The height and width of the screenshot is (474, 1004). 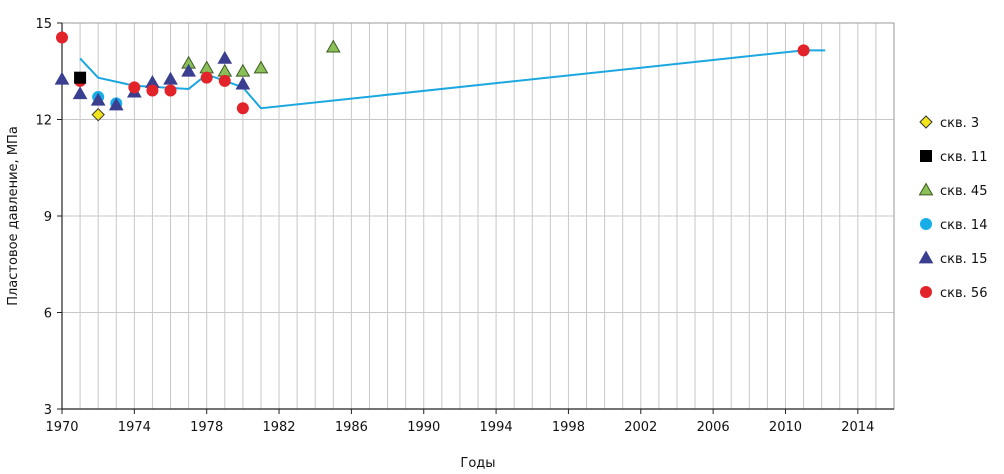 What do you see at coordinates (963, 259) in the screenshot?
I see `legend-label: скв. 15` at bounding box center [963, 259].